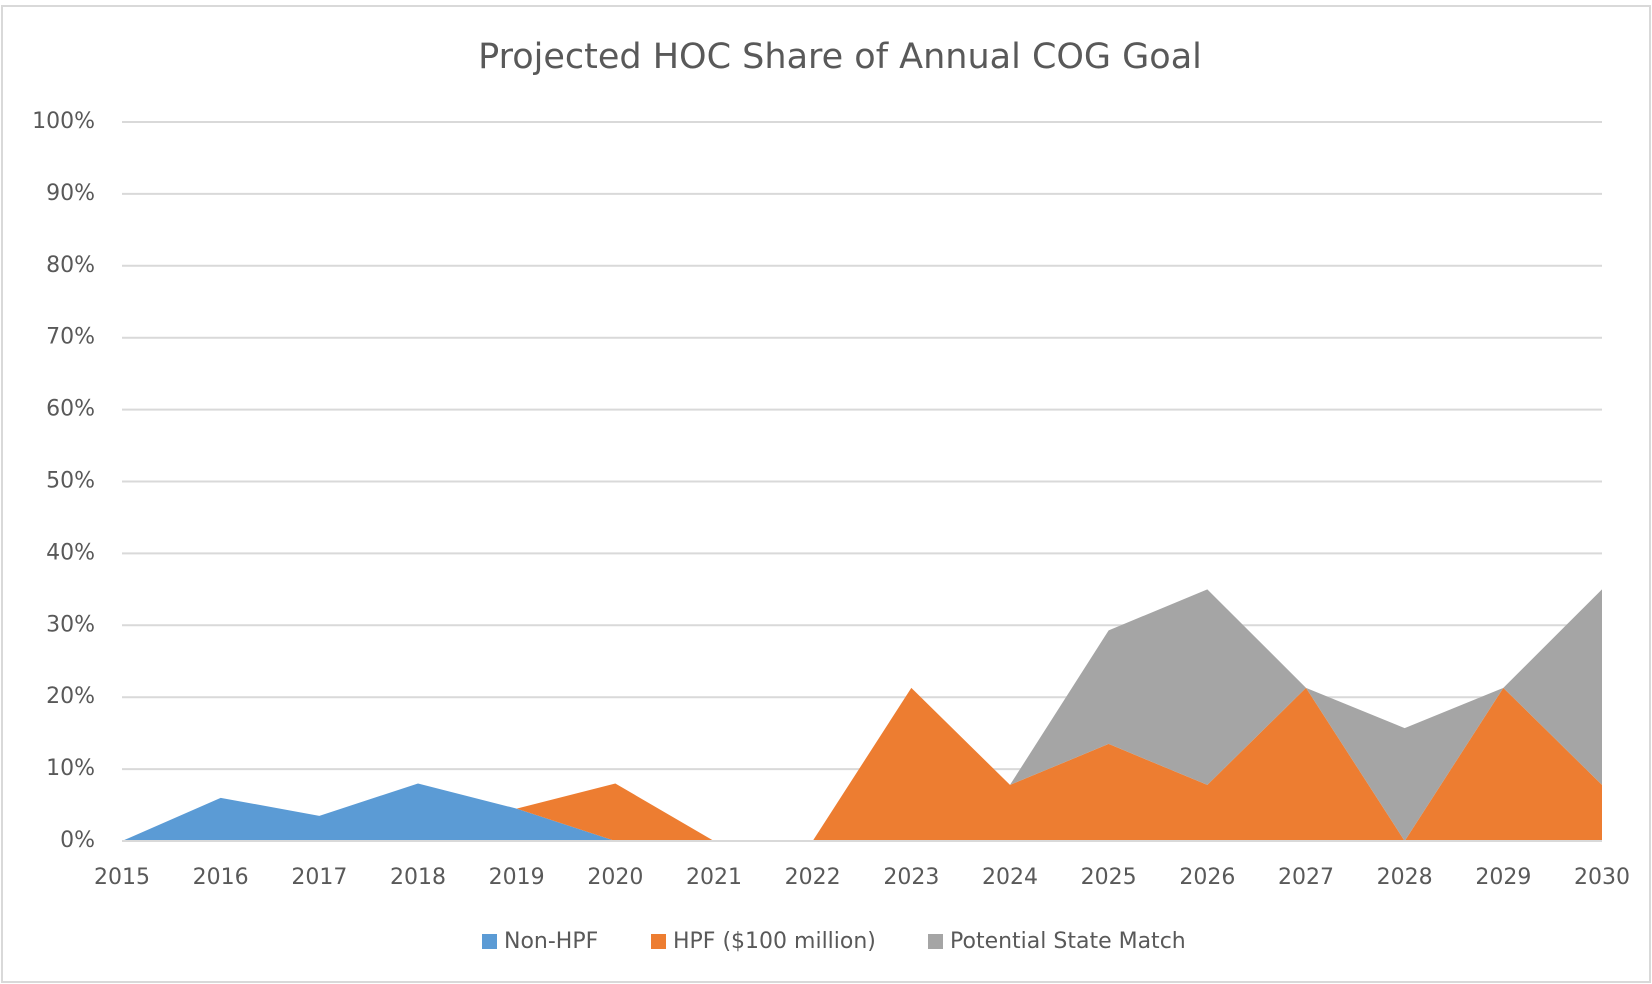 The image size is (1652, 984). What do you see at coordinates (70, 481) in the screenshot?
I see `y-tick-label: 50%` at bounding box center [70, 481].